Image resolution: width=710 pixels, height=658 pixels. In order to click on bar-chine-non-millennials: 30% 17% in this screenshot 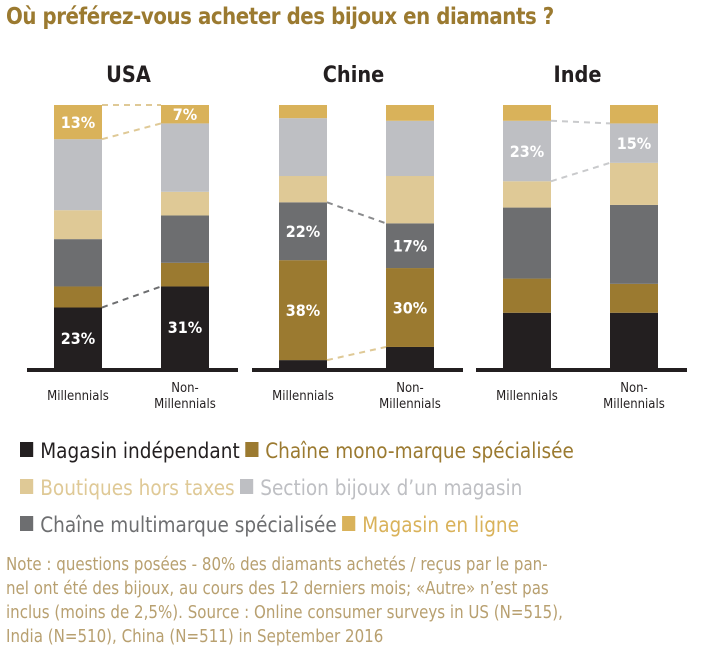, I will do `click(410, 236)`.